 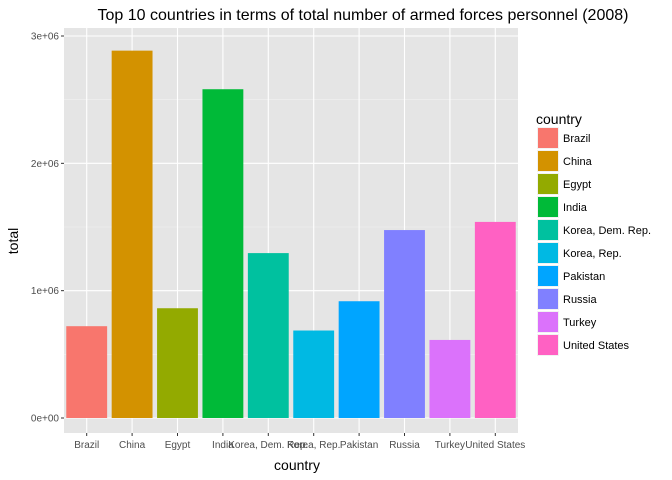 I want to click on x-tick-label: Korea, Rep., so click(x=313, y=445).